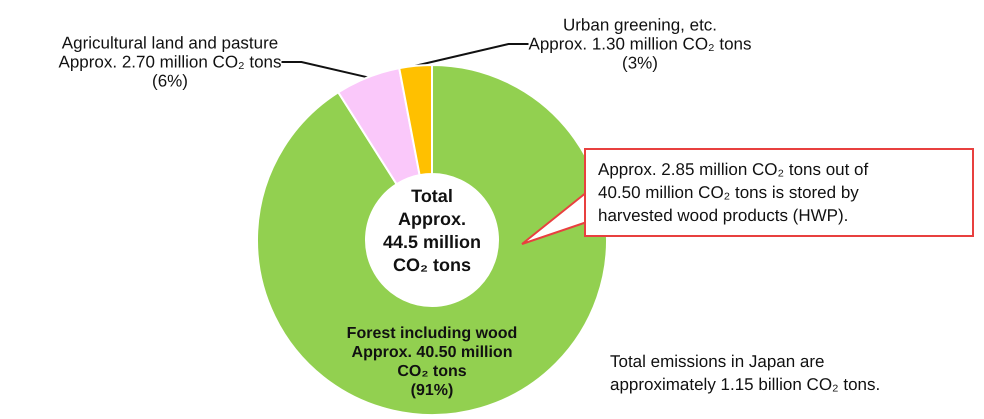  What do you see at coordinates (432, 371) in the screenshot?
I see `data-label: Approx. 40.50 million CO₂ tons (91%)` at bounding box center [432, 371].